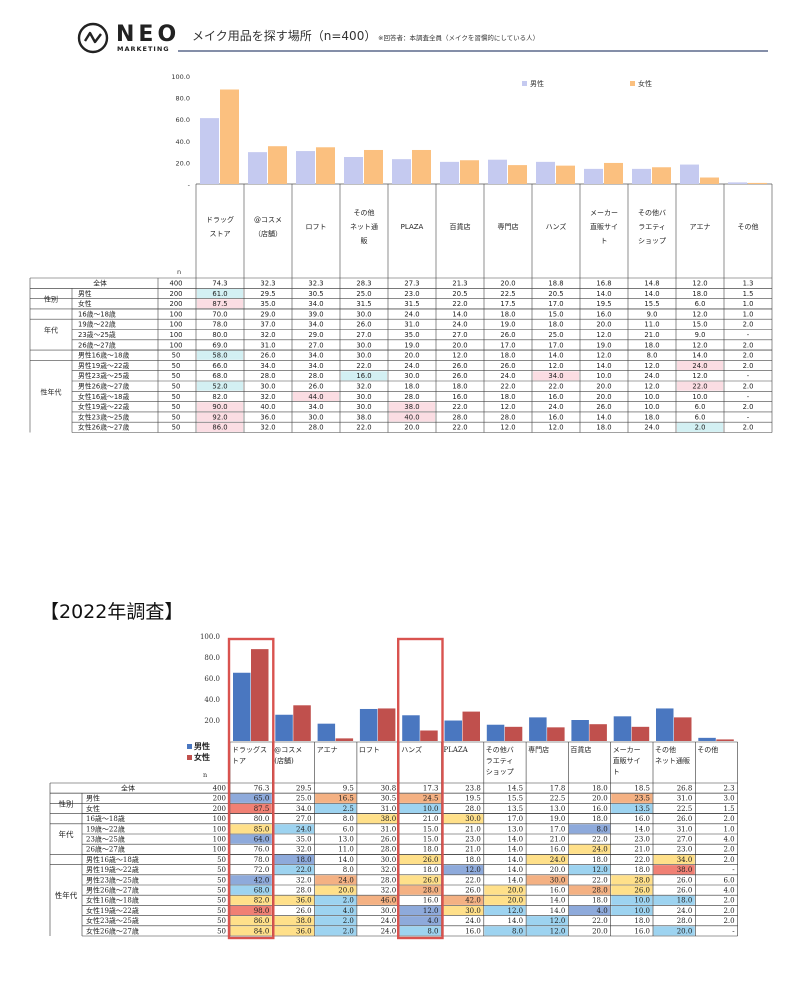  What do you see at coordinates (148, 34) in the screenshot?
I see `logo-text: NEO` at bounding box center [148, 34].